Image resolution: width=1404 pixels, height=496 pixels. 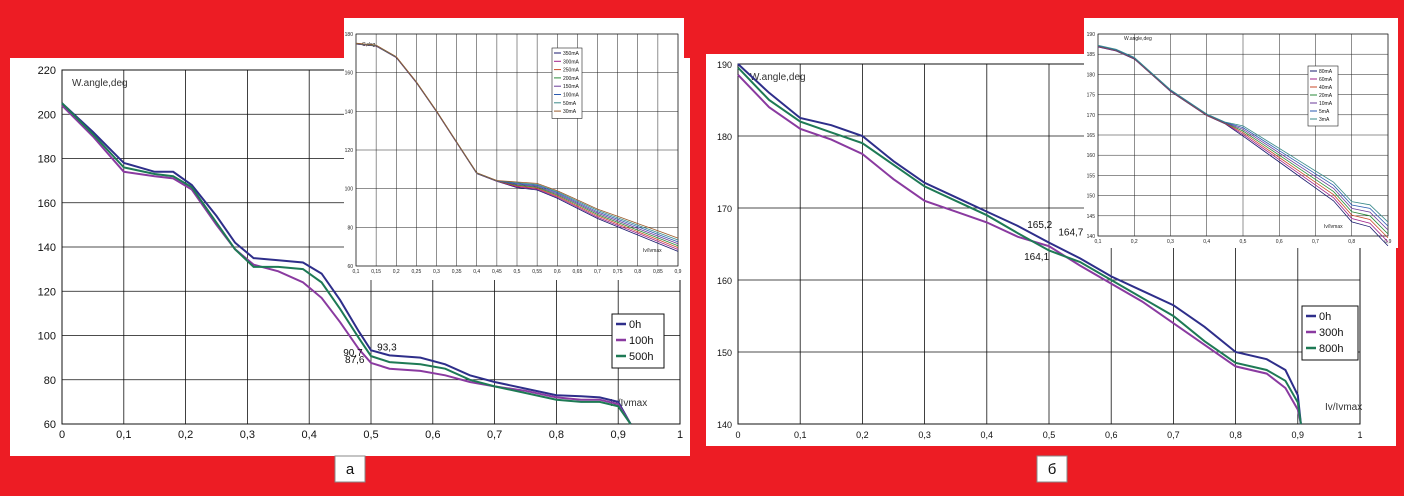 I want to click on legend: 0h 100h 500h, so click(x=638, y=341).